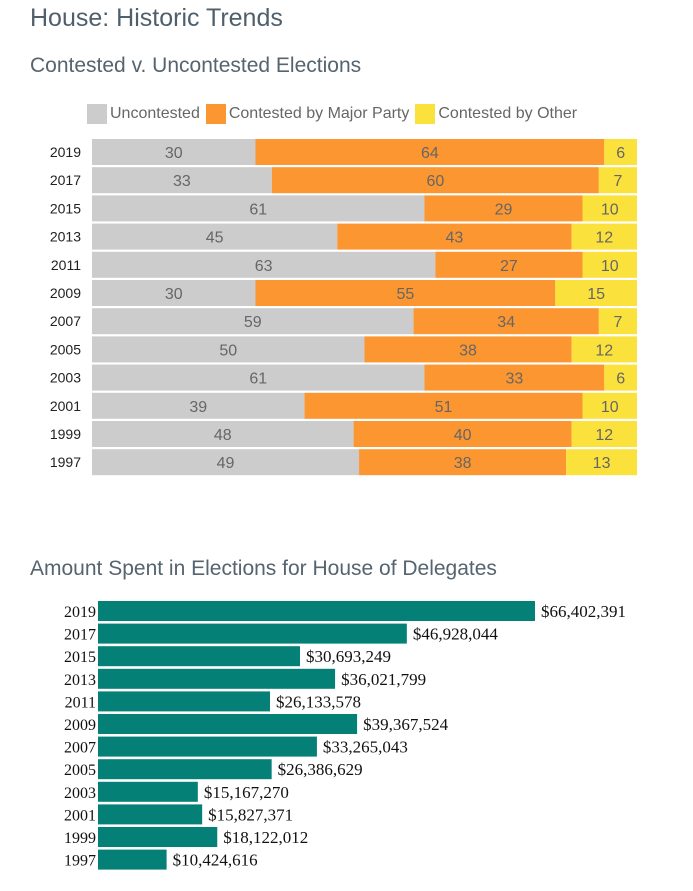  I want to click on data-label: 43, so click(455, 238).